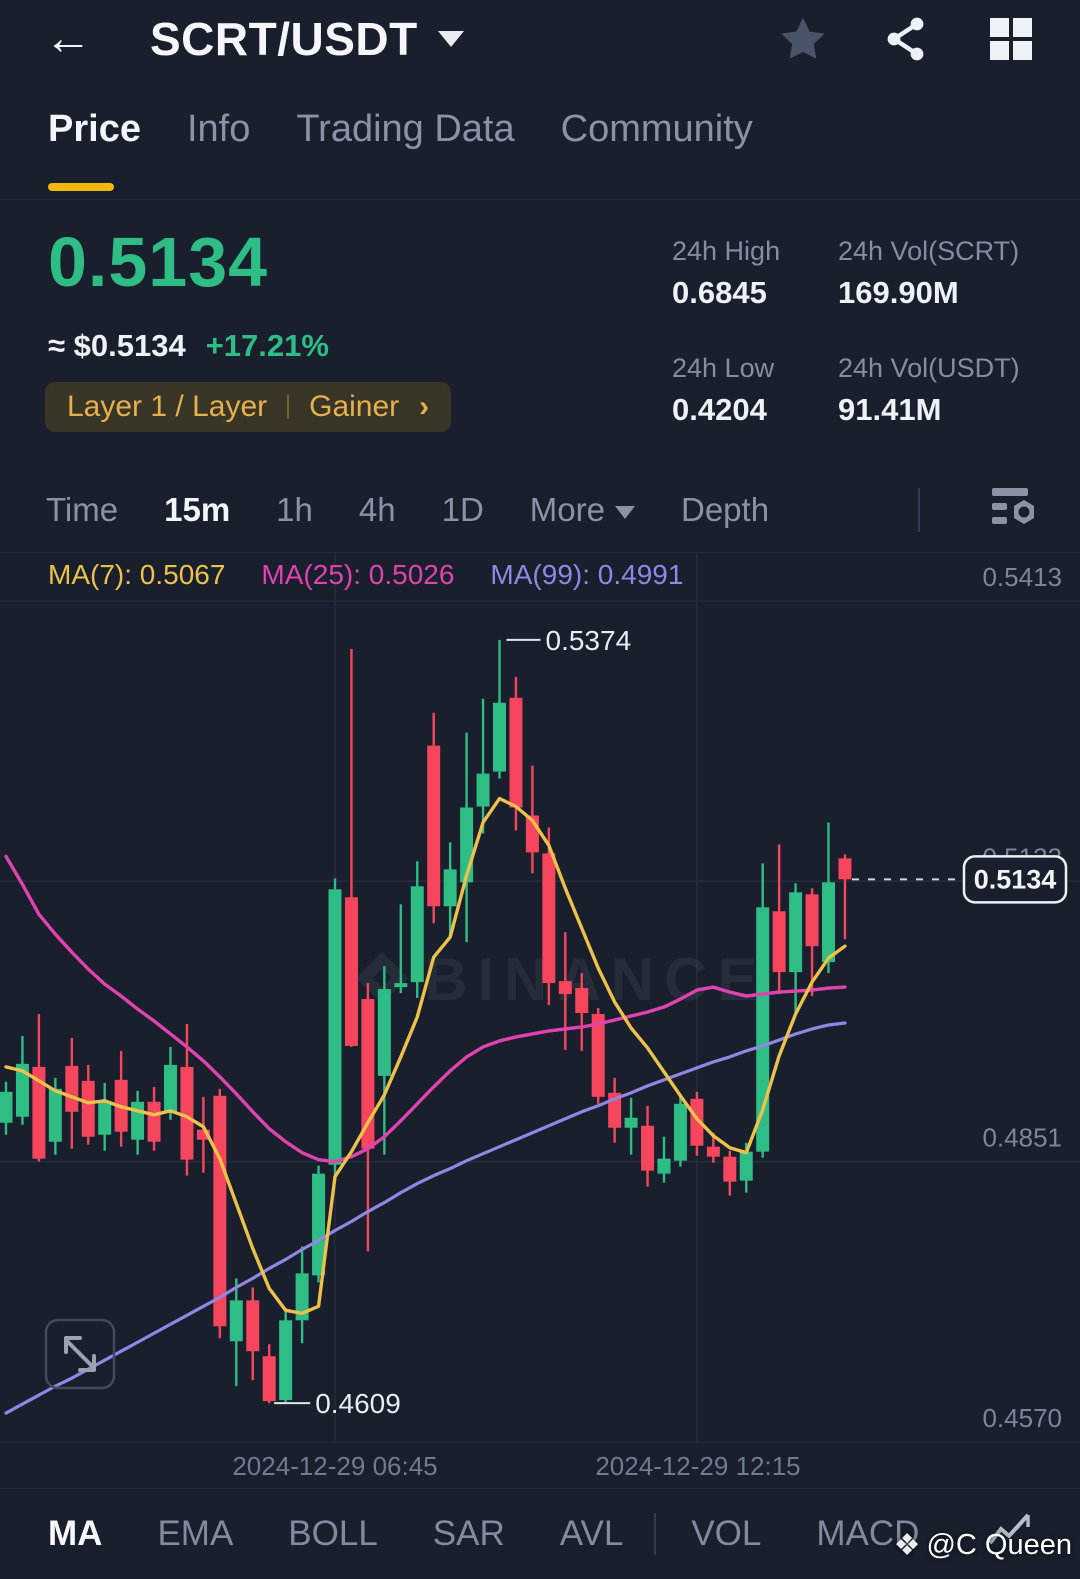 The image size is (1080, 1579). I want to click on svg-text: 0.4570, so click(1022, 1418).